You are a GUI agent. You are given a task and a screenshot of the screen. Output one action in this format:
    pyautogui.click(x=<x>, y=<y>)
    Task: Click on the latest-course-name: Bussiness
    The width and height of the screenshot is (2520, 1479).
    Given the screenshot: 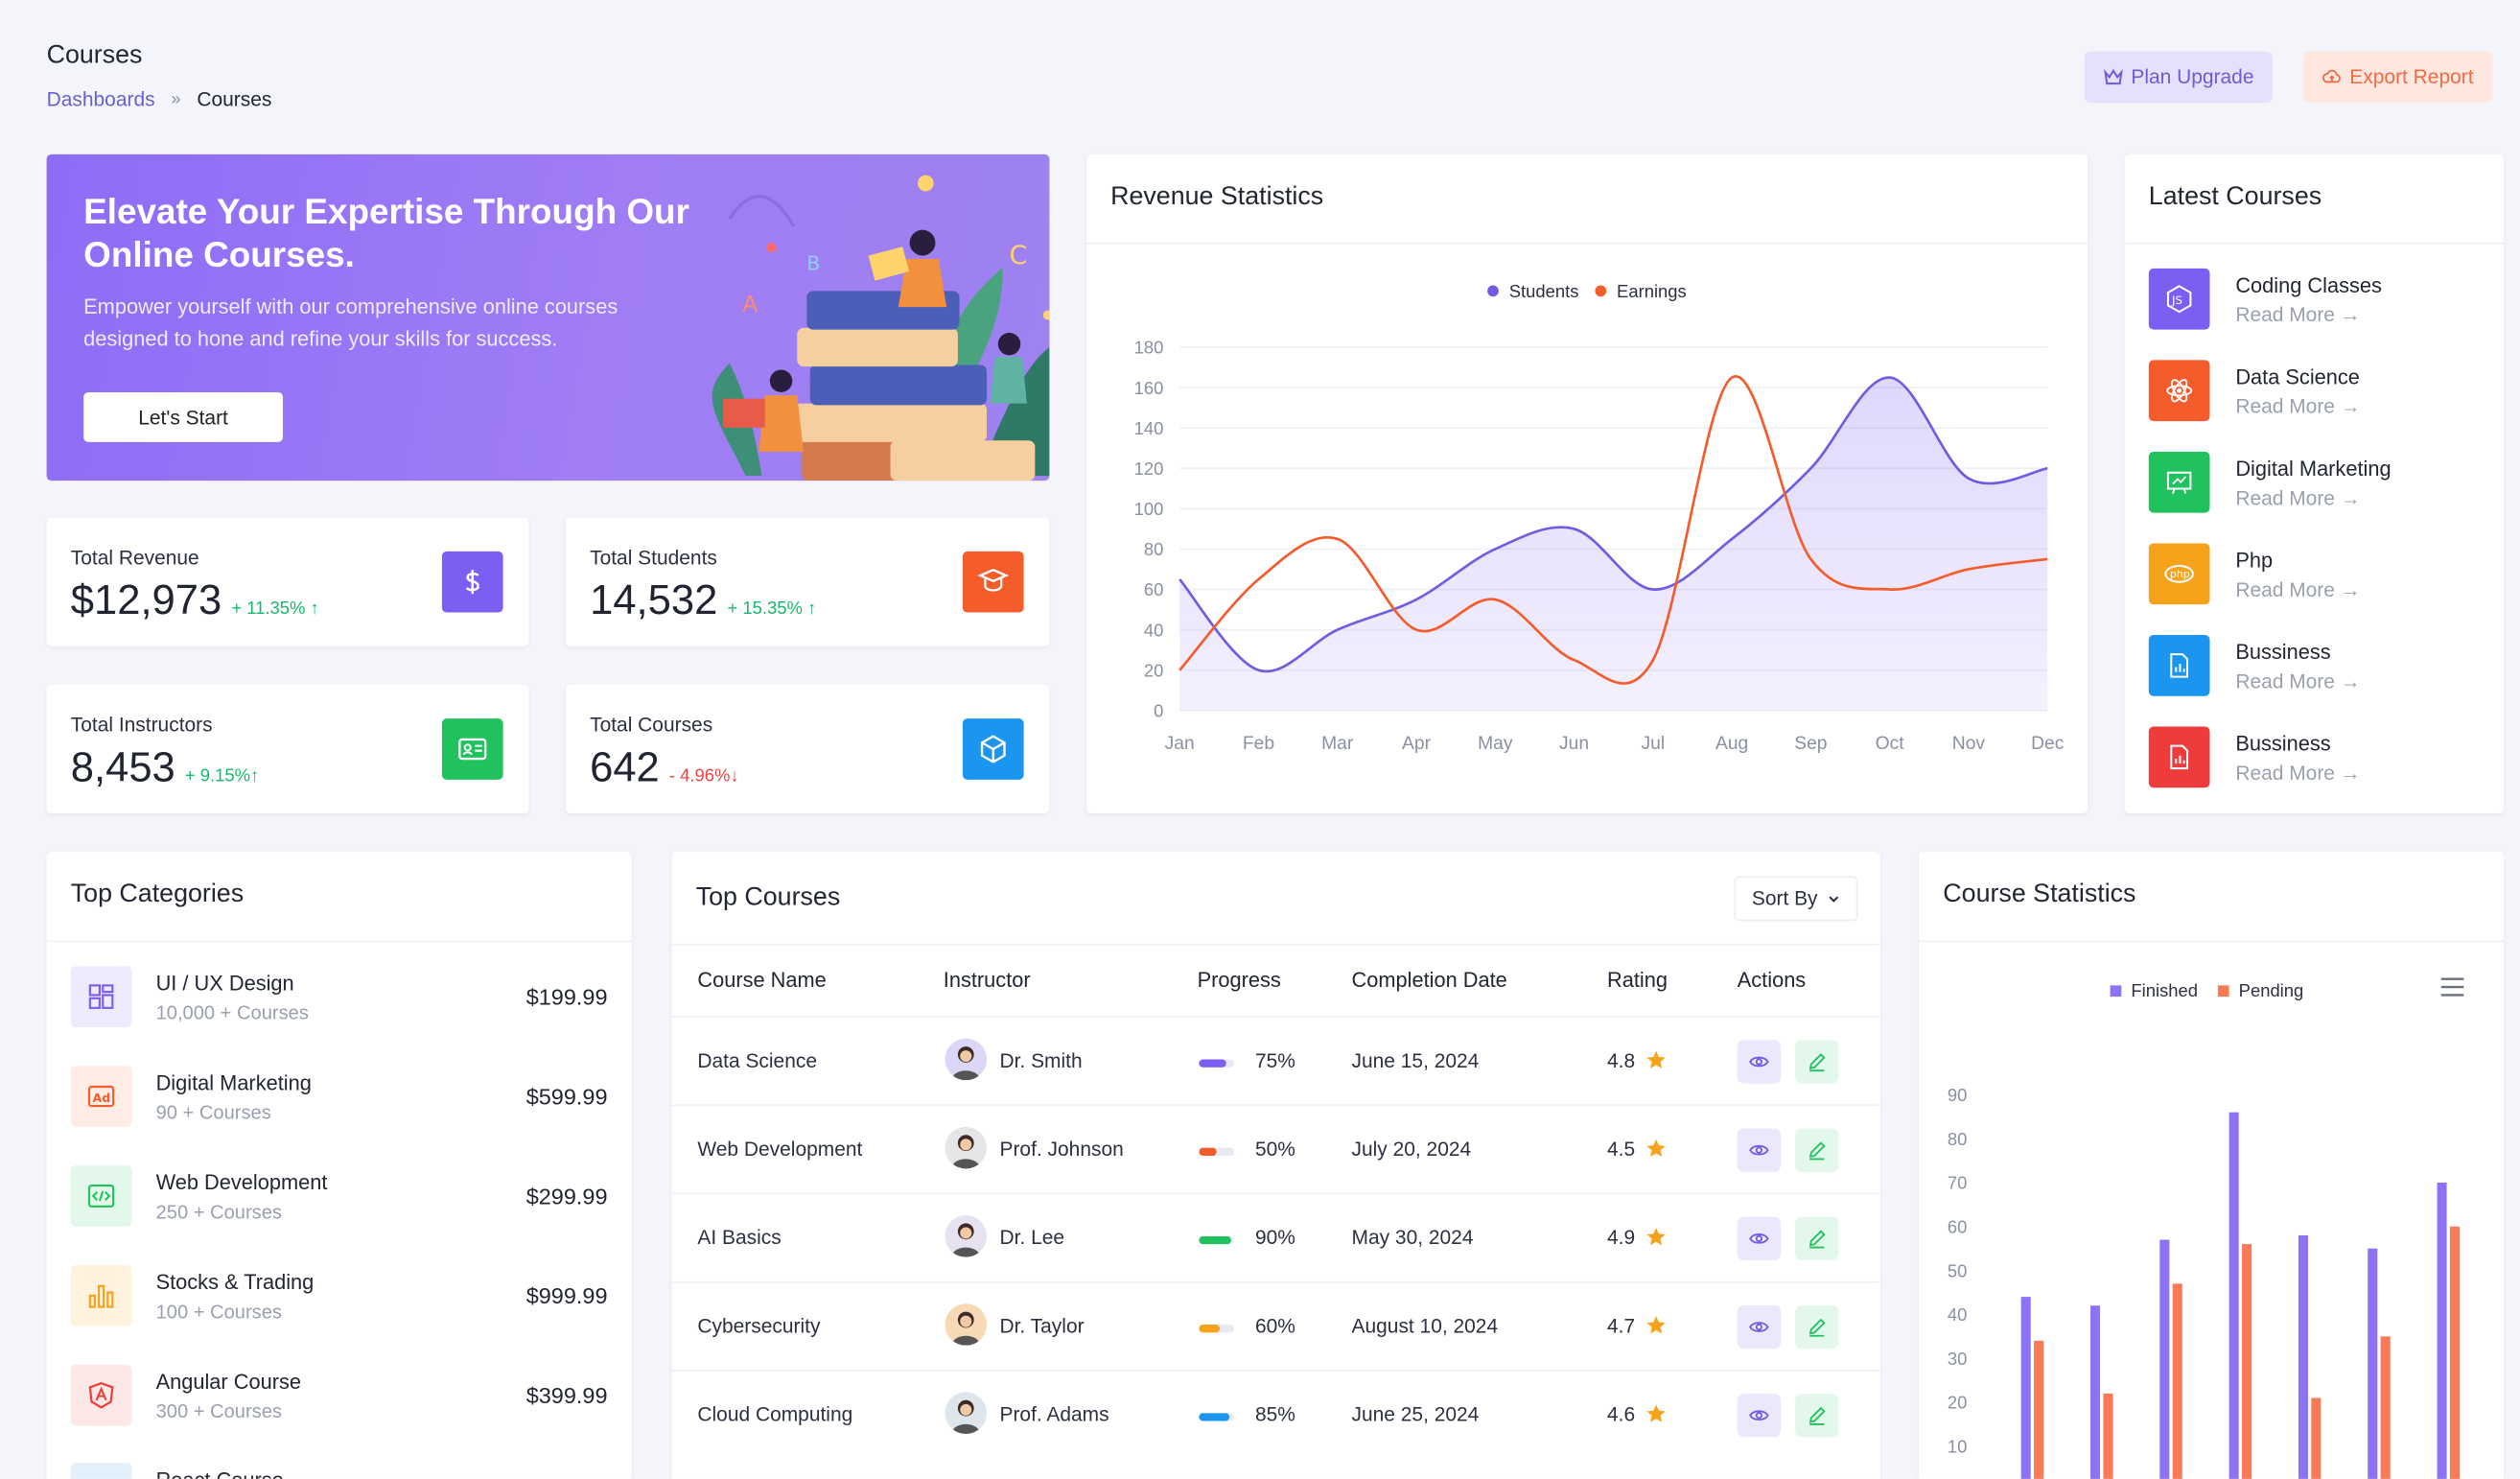 What is the action you would take?
    pyautogui.click(x=2283, y=652)
    